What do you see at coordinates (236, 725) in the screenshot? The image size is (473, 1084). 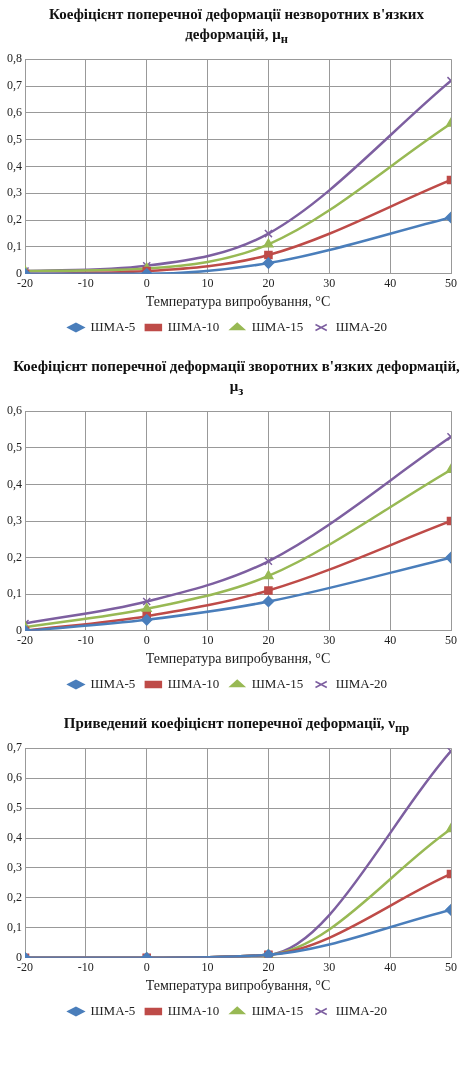 I see `chart-title: Приведений коефіцієнт поперечної деформації, ν$_{пр}$` at bounding box center [236, 725].